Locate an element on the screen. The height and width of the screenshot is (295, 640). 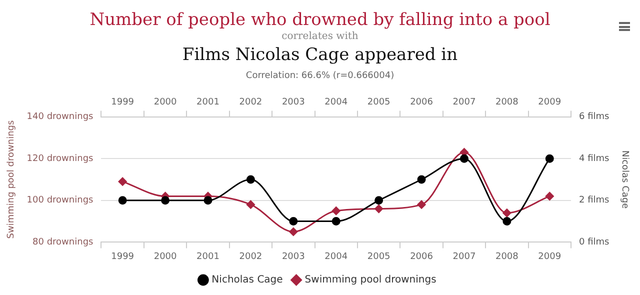
x-tick-label: 2002 is located at coordinates (250, 103).